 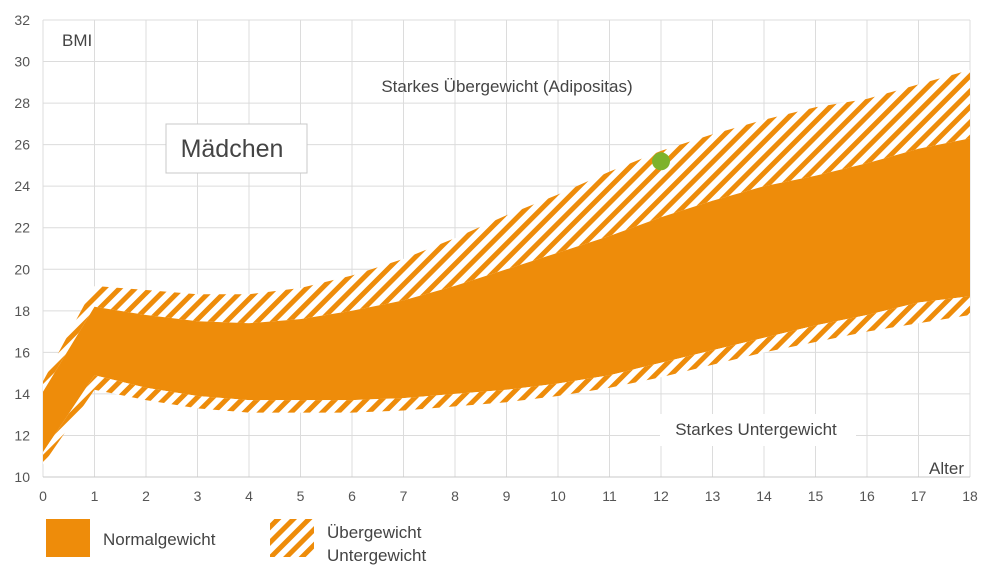 I want to click on annotation-untergewicht-background, so click(x=758, y=430).